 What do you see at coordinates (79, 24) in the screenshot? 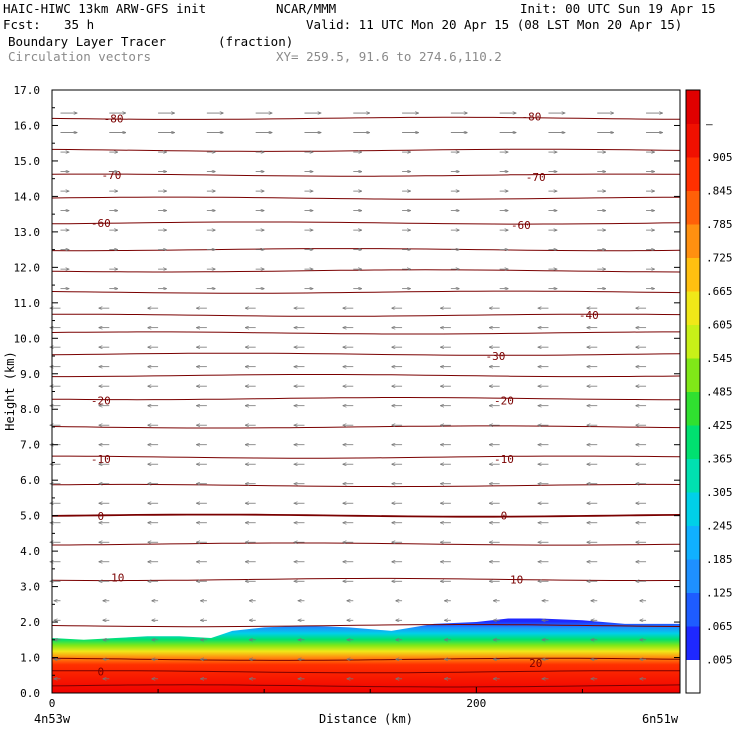
I see `forecast-hours: 35 h` at bounding box center [79, 24].